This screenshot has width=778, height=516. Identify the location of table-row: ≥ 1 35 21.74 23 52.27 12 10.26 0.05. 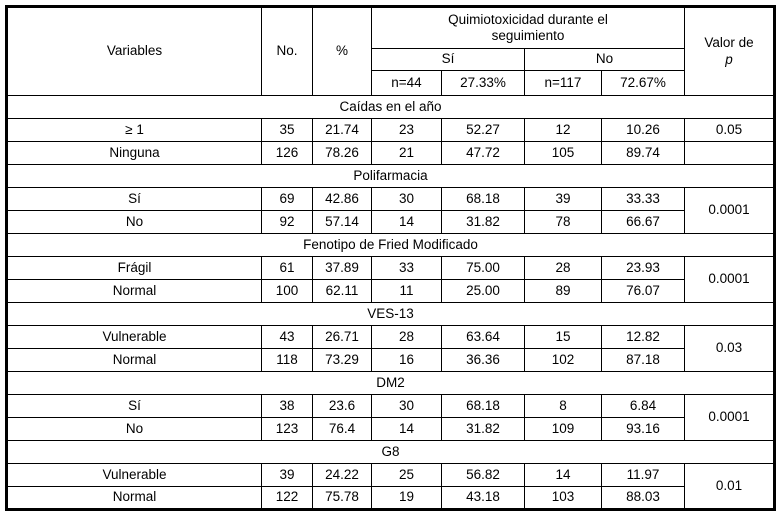
(391, 130).